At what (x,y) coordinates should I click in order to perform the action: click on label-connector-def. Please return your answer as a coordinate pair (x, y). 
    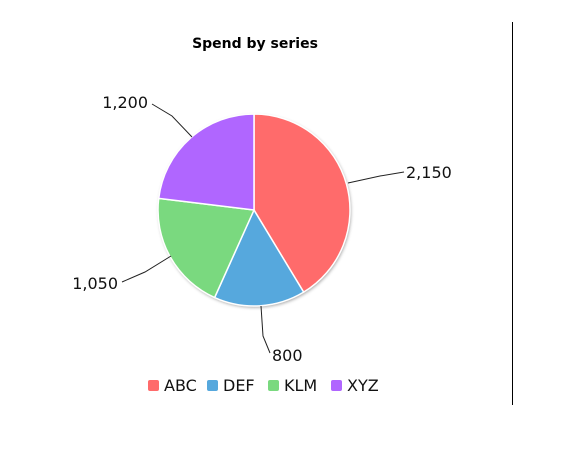
    Looking at the image, I should click on (265, 329).